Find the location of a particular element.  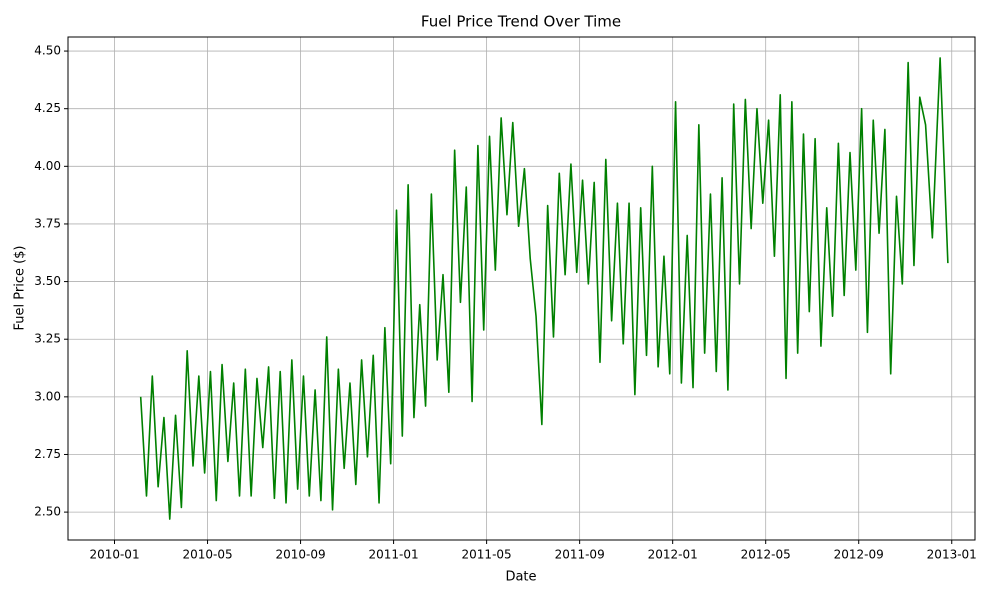

x-tick-label: 2011-01 is located at coordinates (394, 555).